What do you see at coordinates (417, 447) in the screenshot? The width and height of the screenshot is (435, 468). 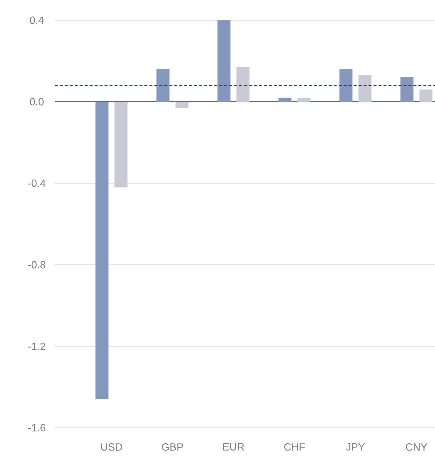 I see `x-tick-label: CNY` at bounding box center [417, 447].